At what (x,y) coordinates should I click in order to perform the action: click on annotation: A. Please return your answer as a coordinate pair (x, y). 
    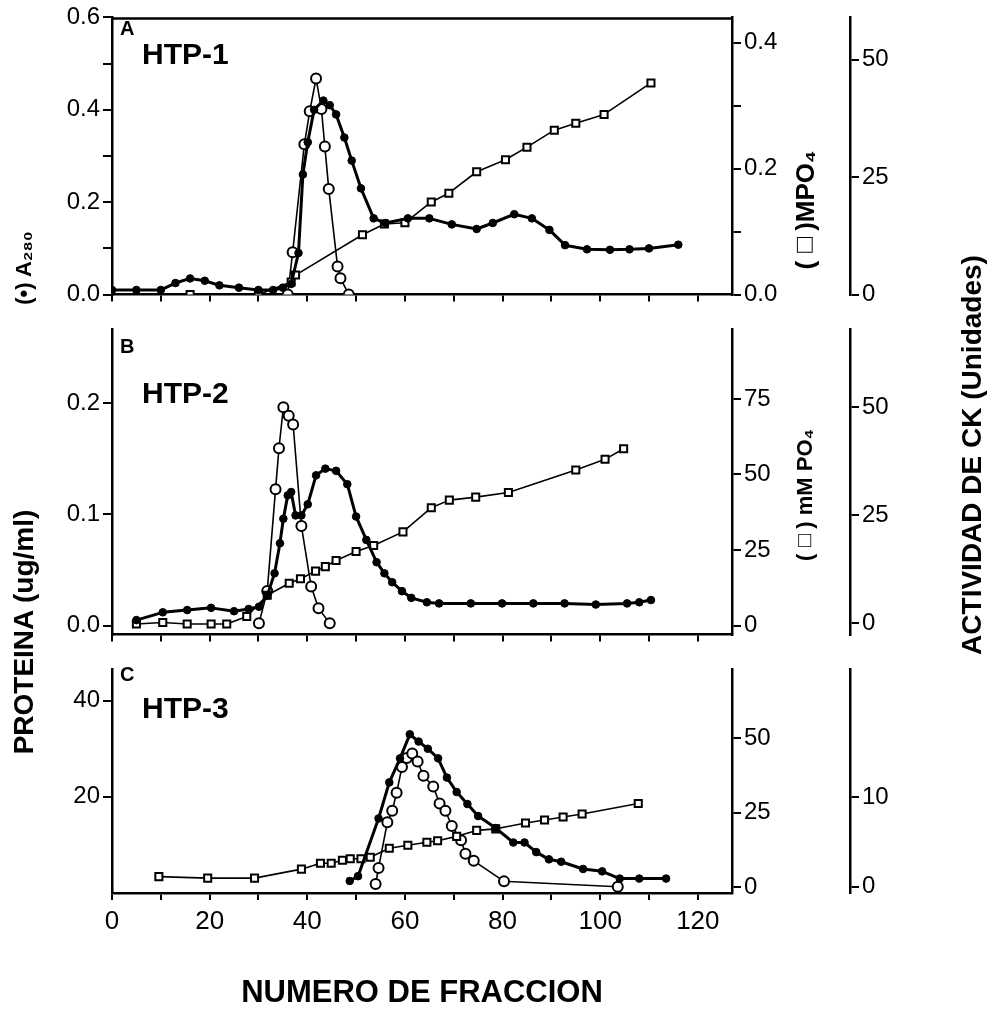
    Looking at the image, I should click on (127, 27).